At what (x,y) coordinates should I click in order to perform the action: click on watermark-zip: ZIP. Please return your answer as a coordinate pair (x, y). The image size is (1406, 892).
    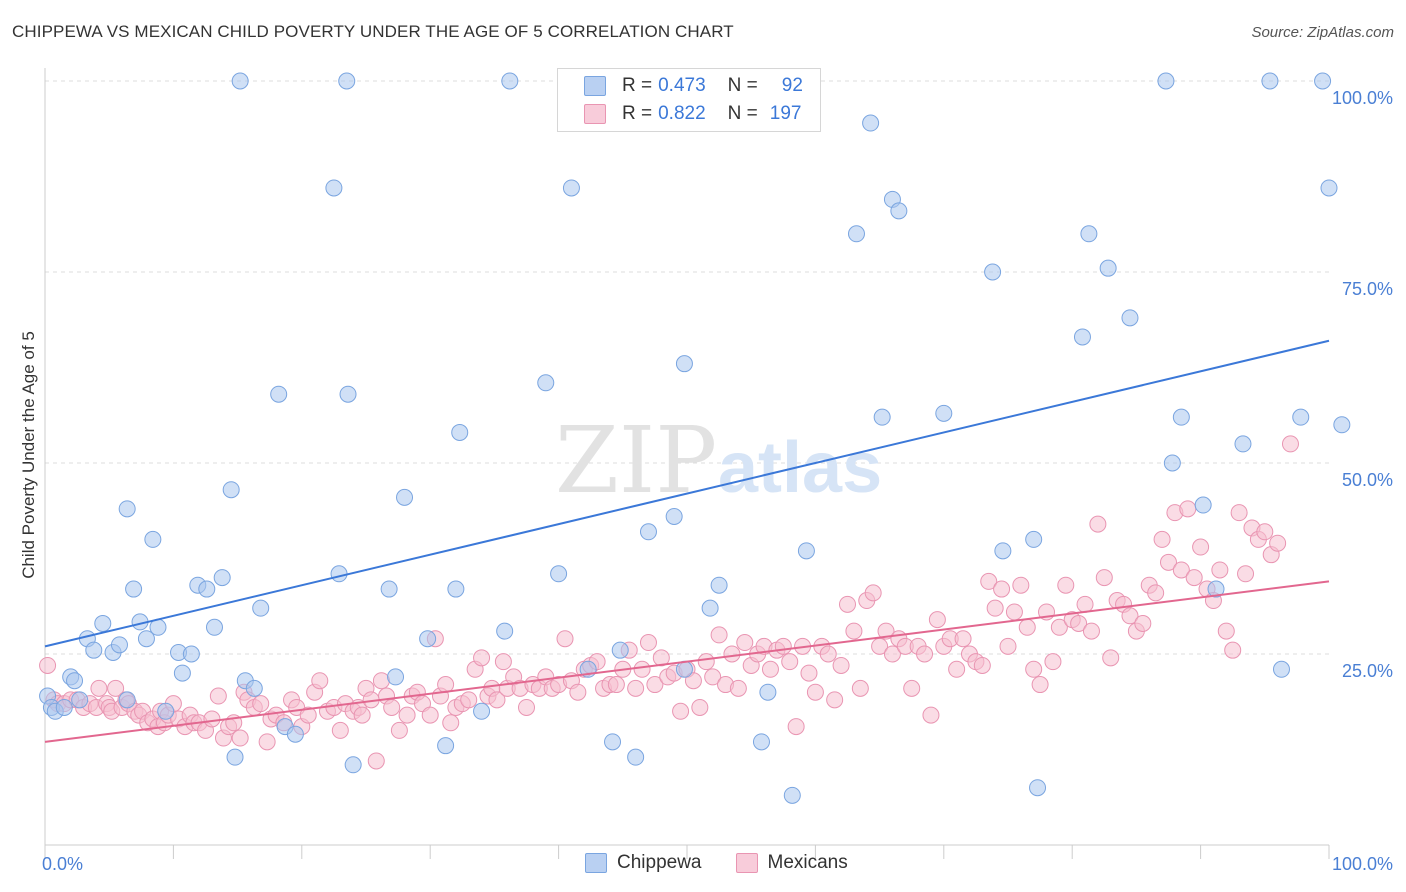
    Looking at the image, I should click on (636, 460).